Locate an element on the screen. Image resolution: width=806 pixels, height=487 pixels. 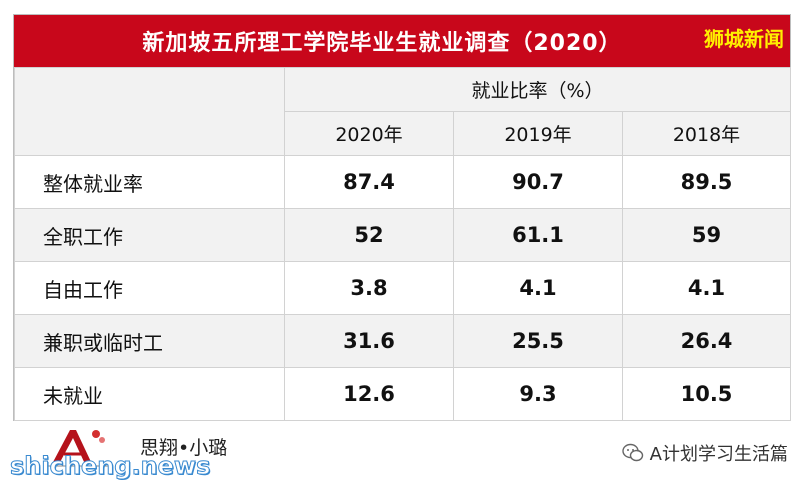
table-row: 未就业 12.6 9.3 10.5 is located at coordinates (403, 394).